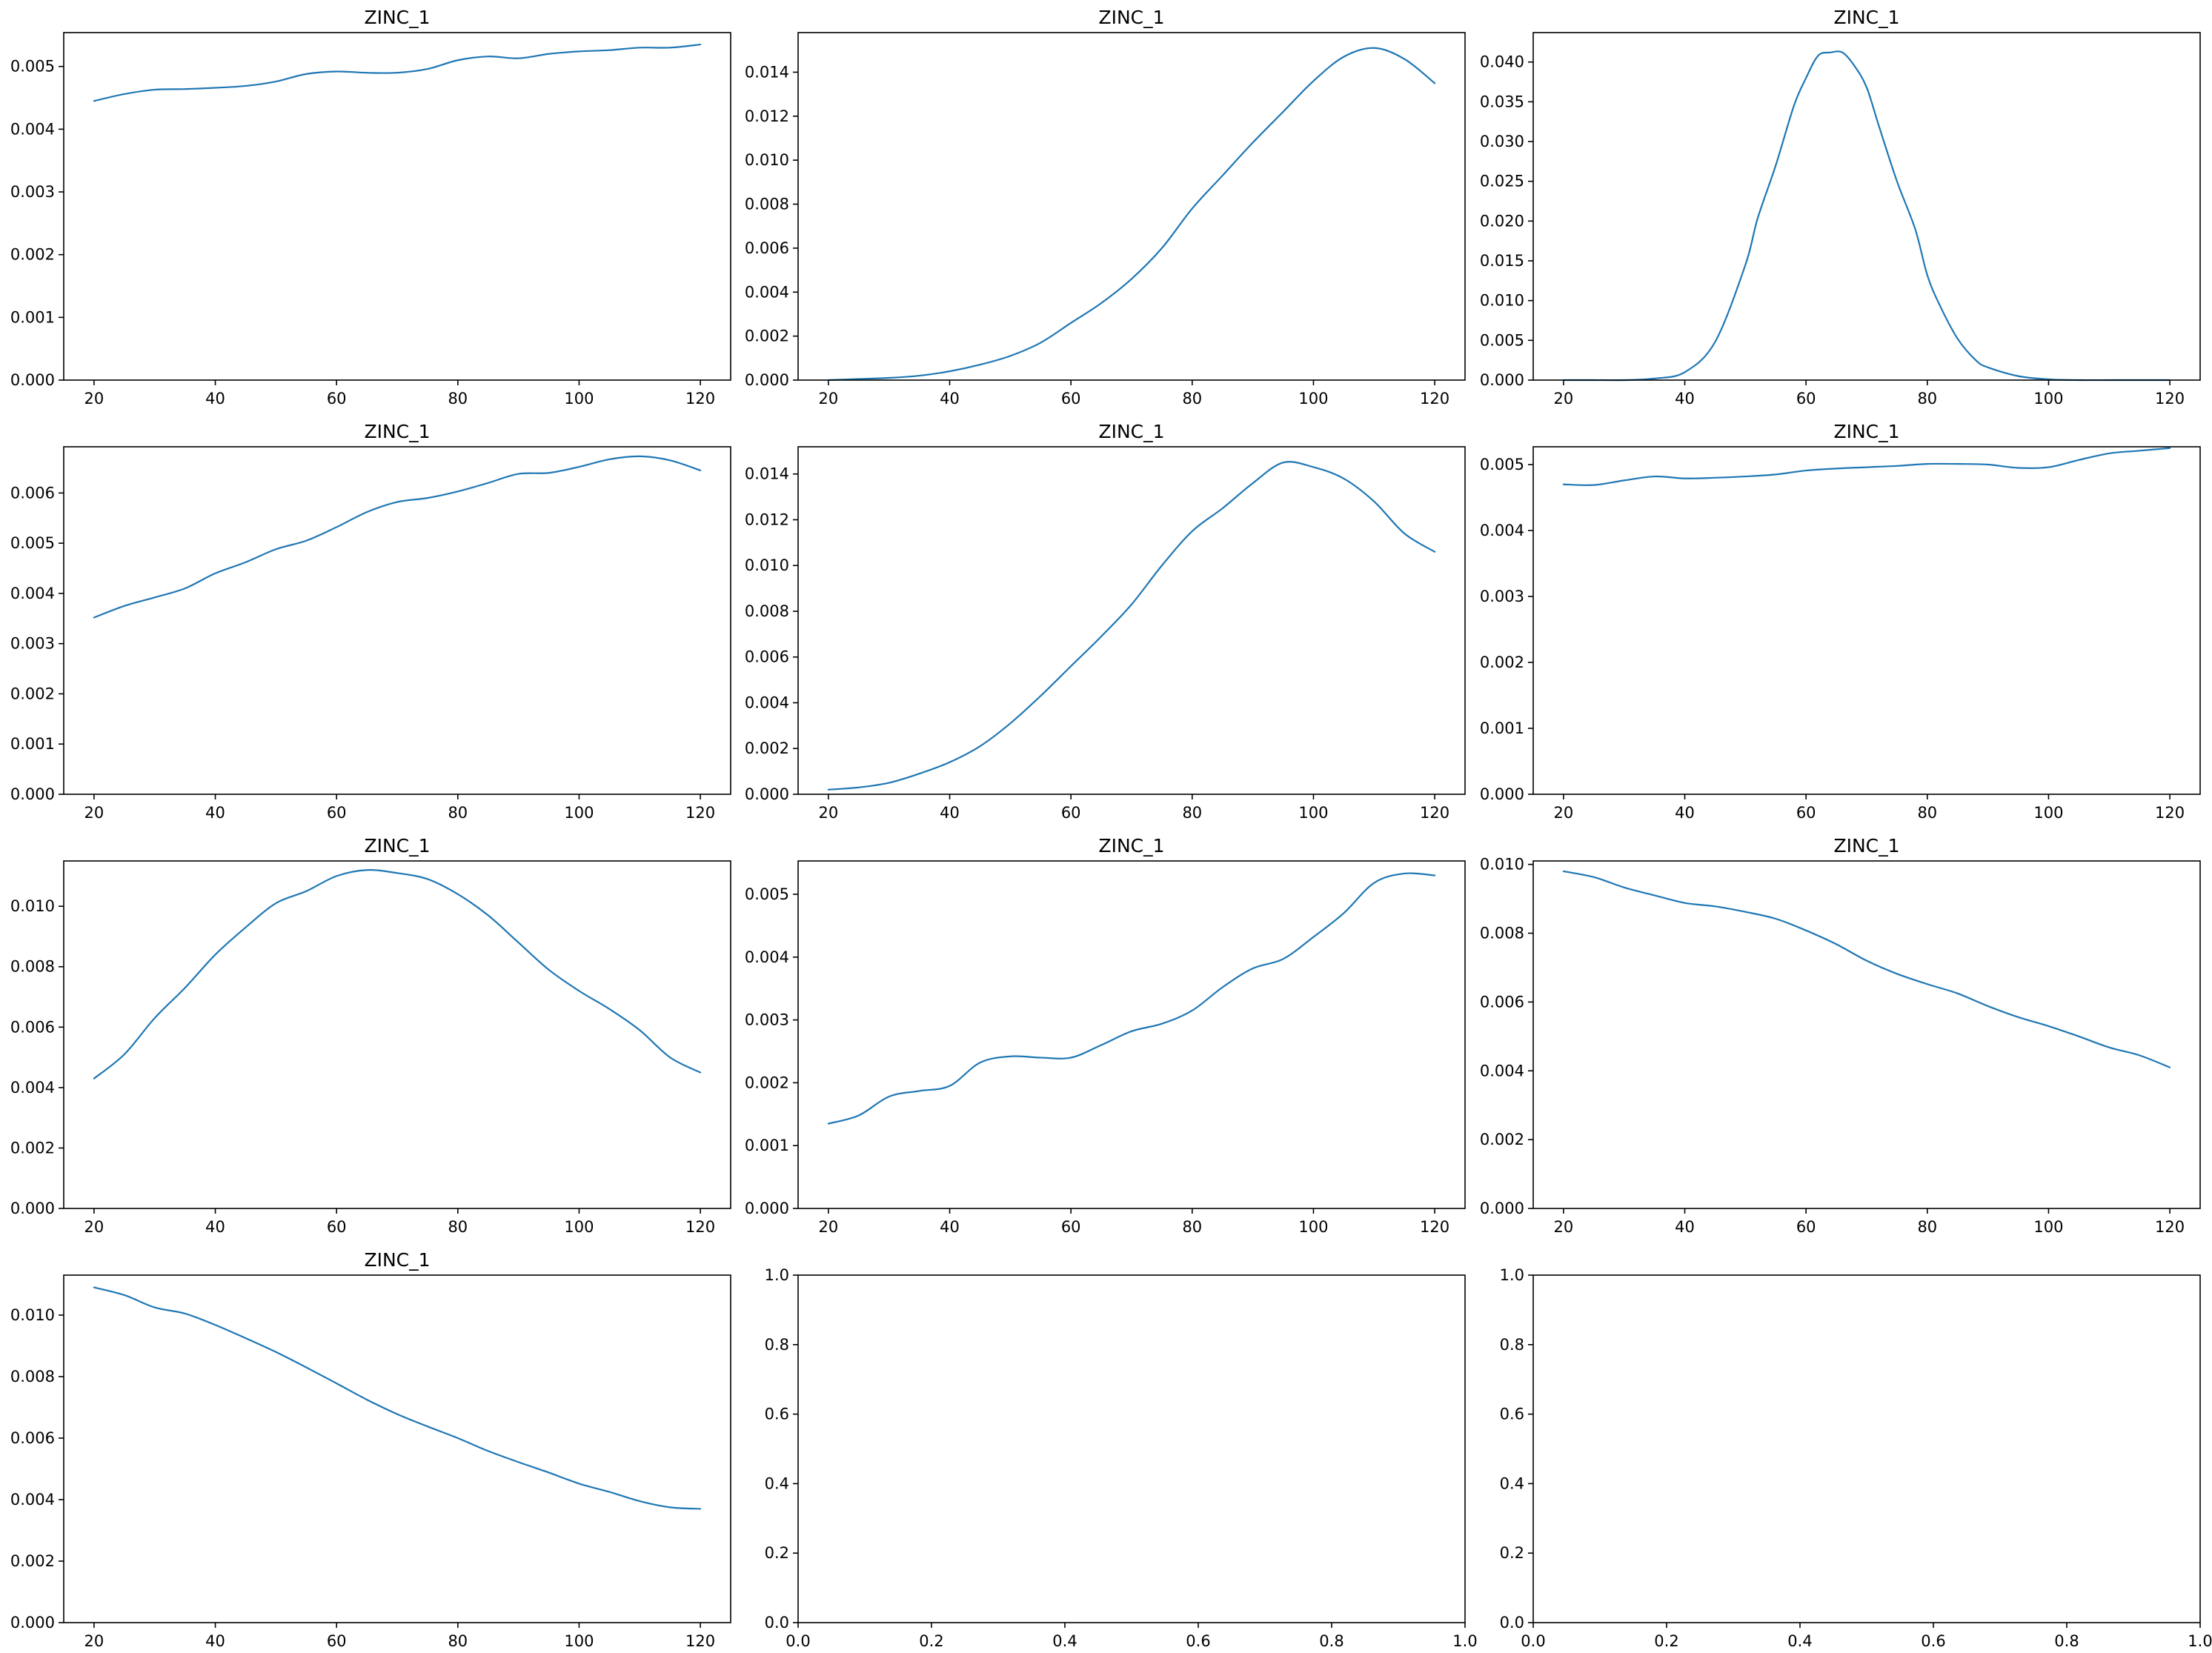 The width and height of the screenshot is (2212, 1653). Describe the element at coordinates (777, 1483) in the screenshot. I see `y-tick-label: 0.4` at that location.